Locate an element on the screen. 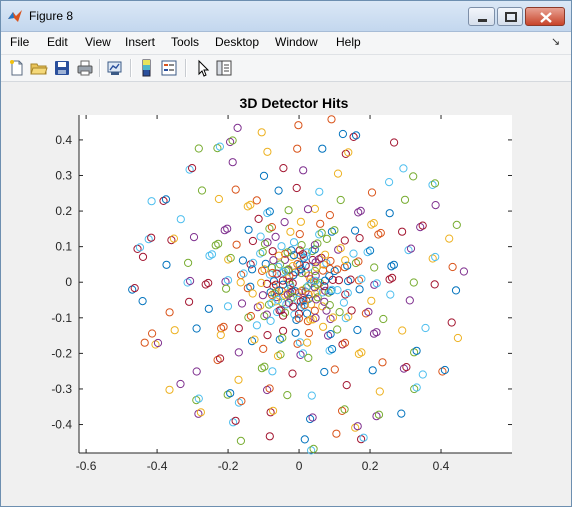 The height and width of the screenshot is (511, 572). menu-tools: Tools is located at coordinates (185, 42).